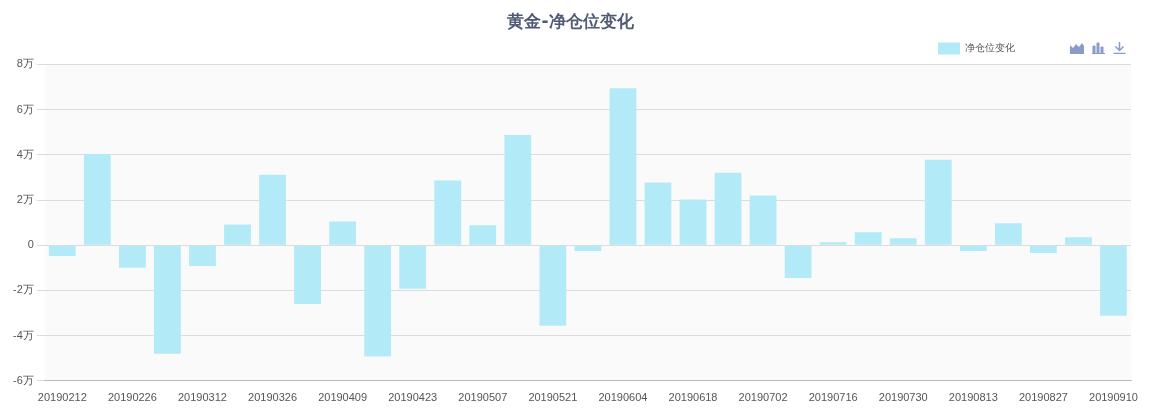  What do you see at coordinates (833, 397) in the screenshot?
I see `x-tick-label: 20190716` at bounding box center [833, 397].